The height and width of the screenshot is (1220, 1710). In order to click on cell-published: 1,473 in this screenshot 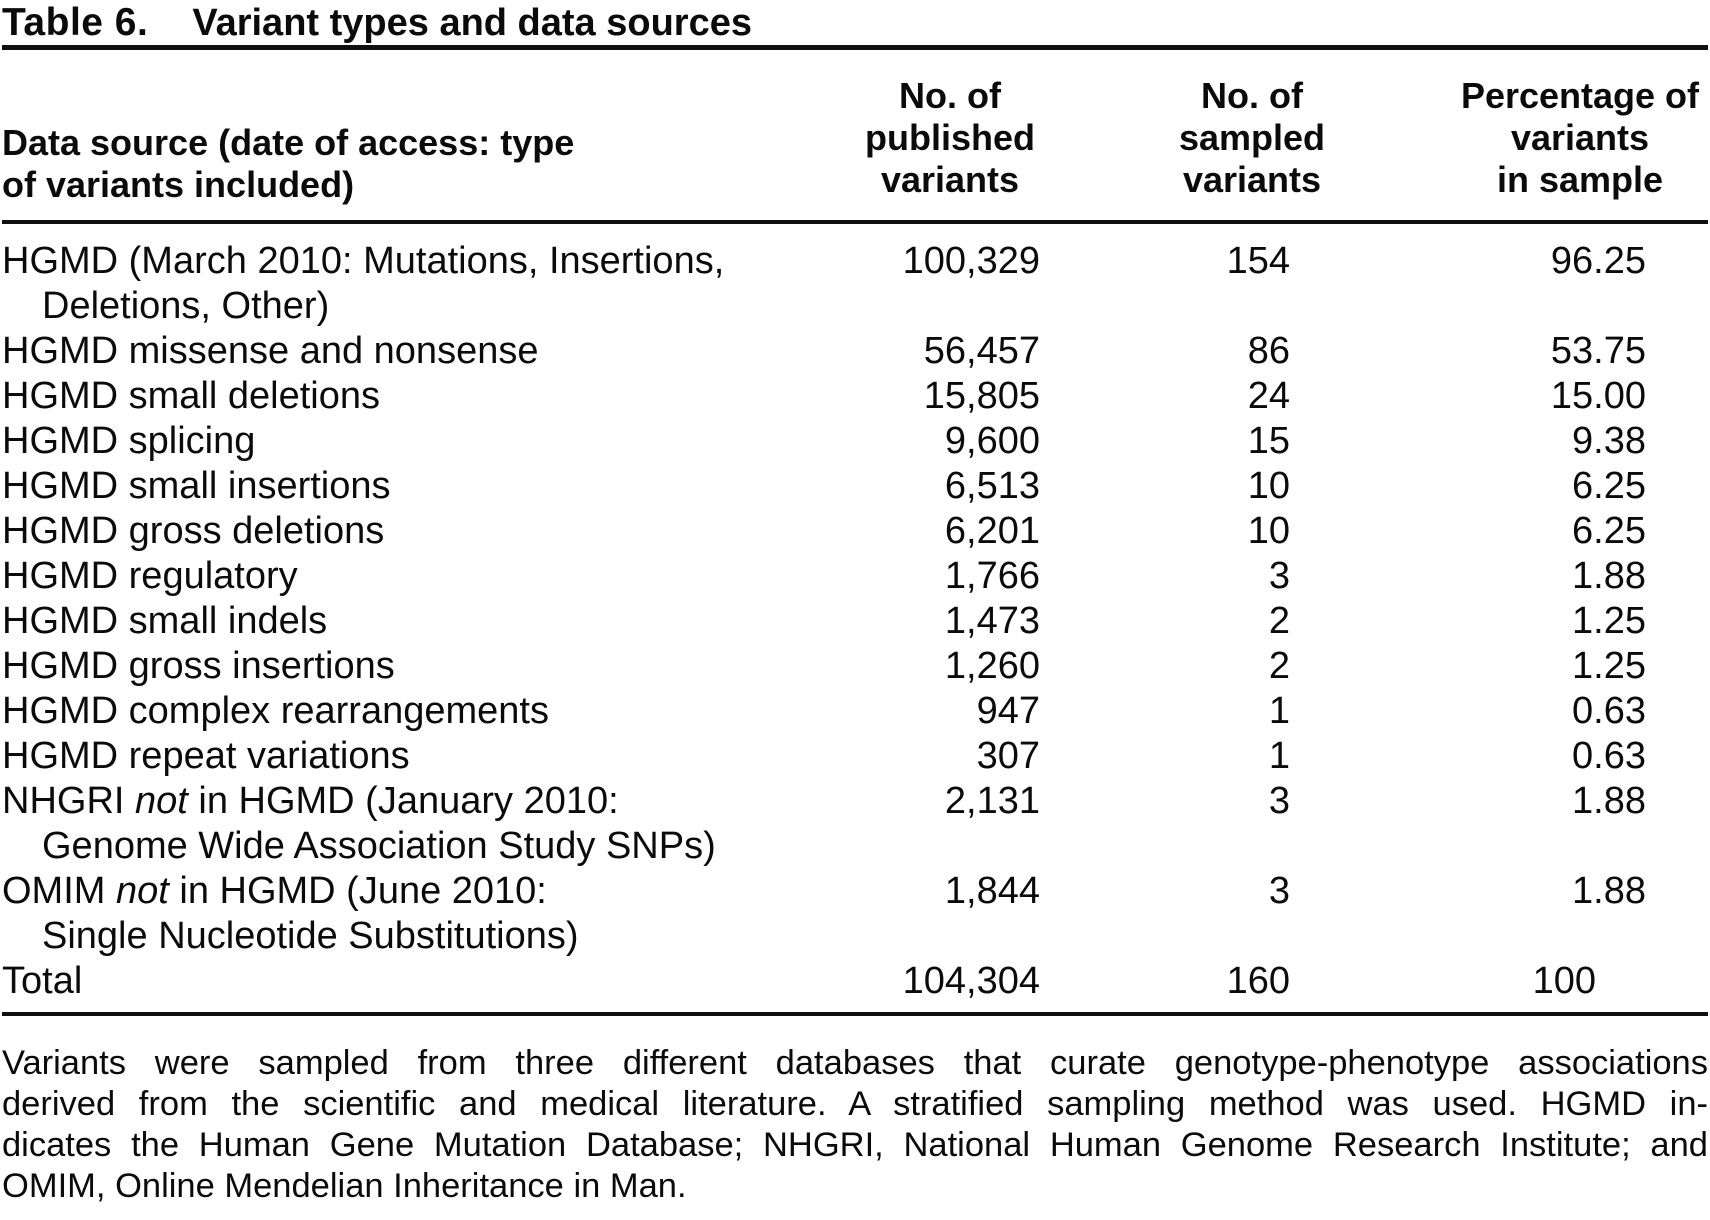, I will do `click(992, 621)`.